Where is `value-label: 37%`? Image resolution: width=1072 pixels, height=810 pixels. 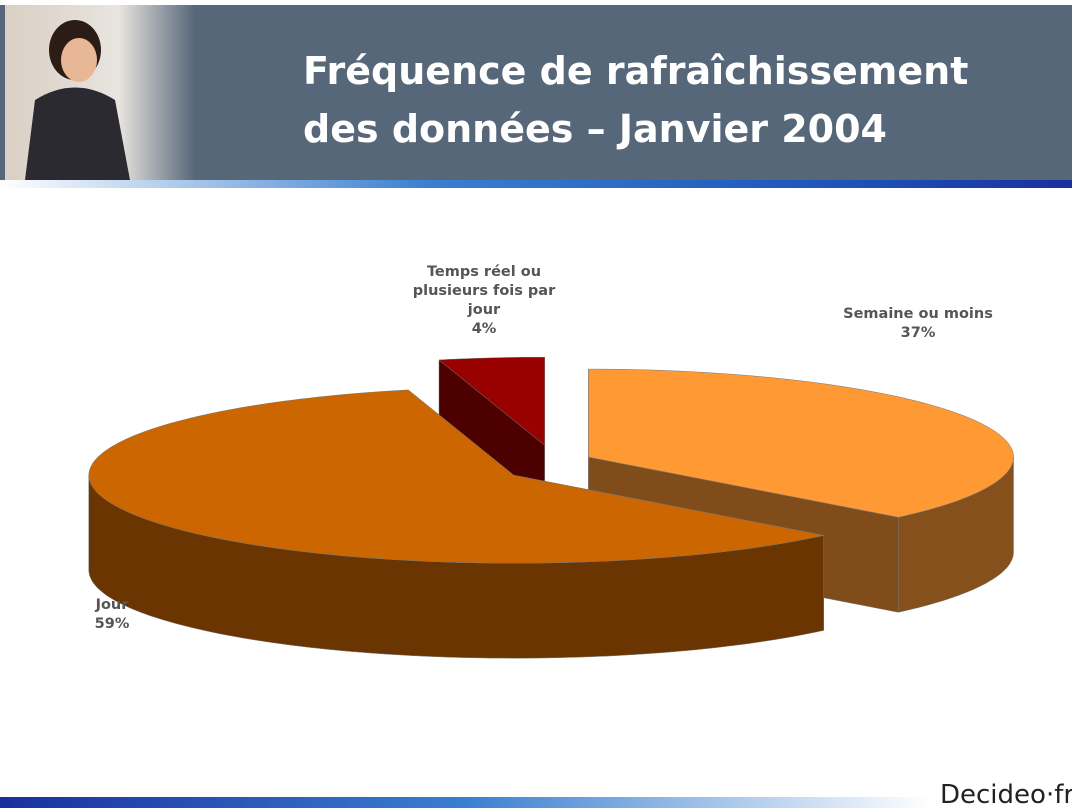
value-label: 37% is located at coordinates (918, 333).